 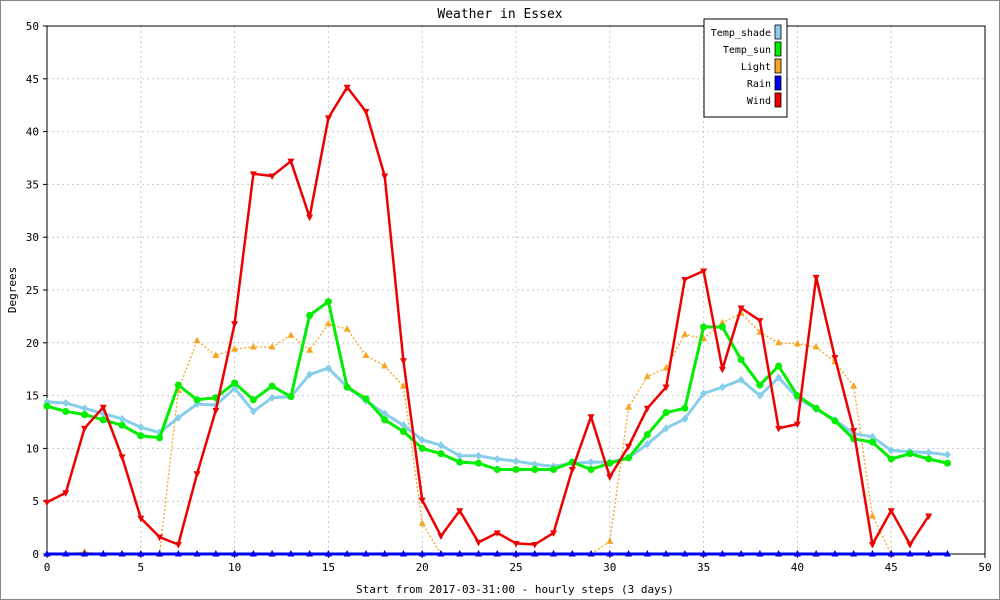 What do you see at coordinates (32, 396) in the screenshot?
I see `y-tick-label: 15` at bounding box center [32, 396].